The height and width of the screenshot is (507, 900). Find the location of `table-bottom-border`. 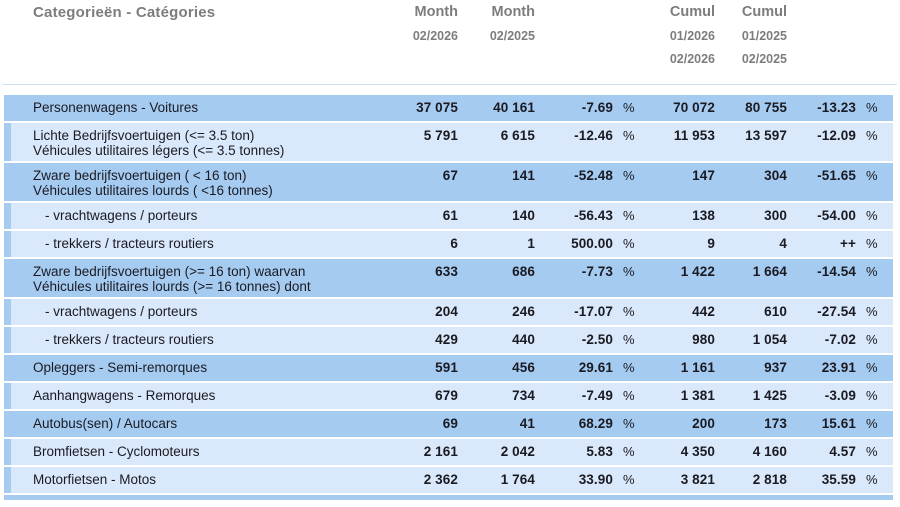

table-bottom-border is located at coordinates (448, 497).